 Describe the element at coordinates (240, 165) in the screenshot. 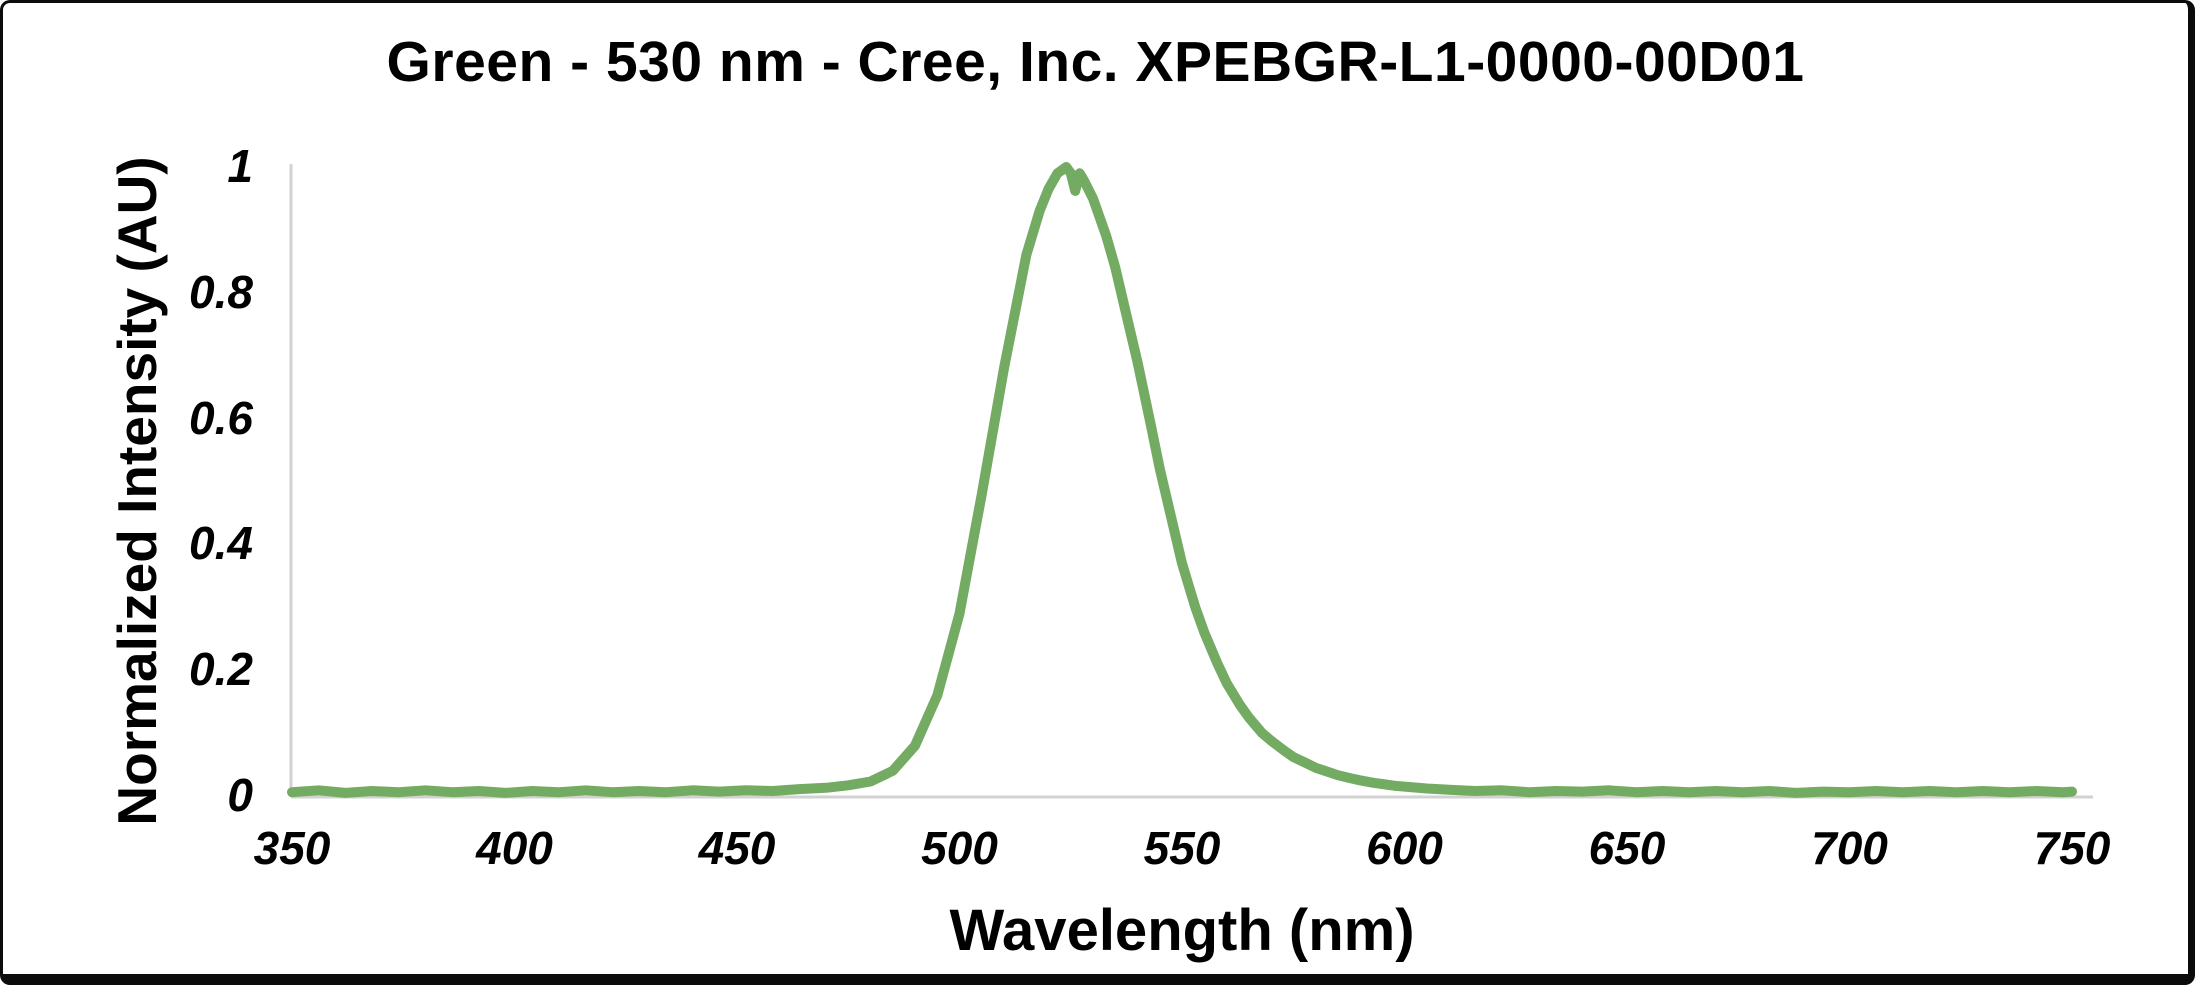

I see `y-tick-label: 1` at that location.